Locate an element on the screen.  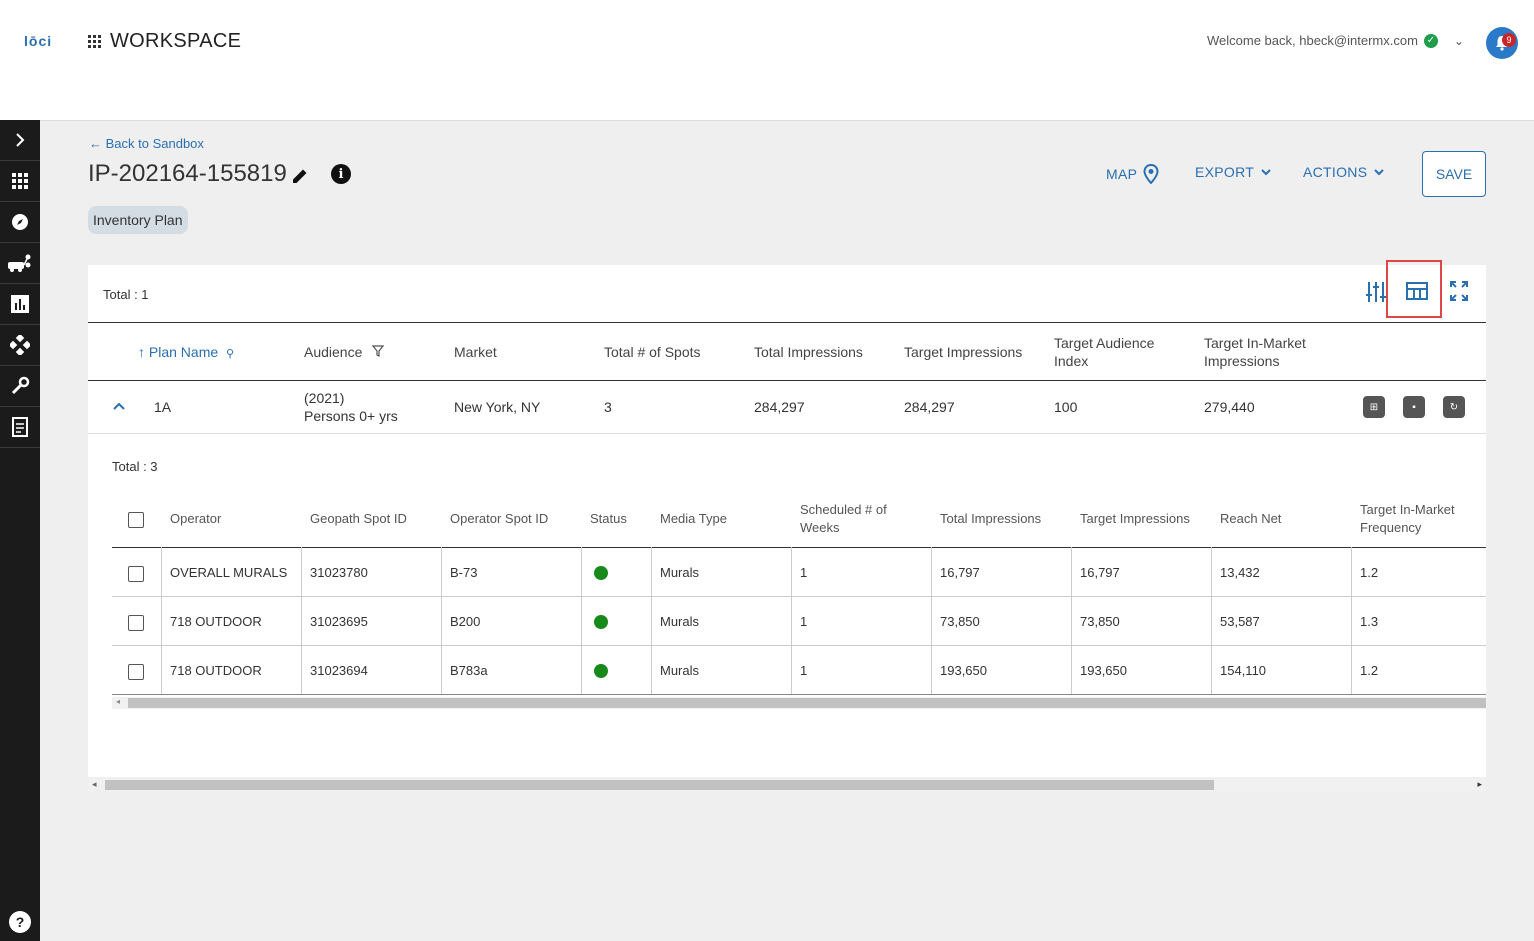
sidebar-item-workspace is located at coordinates (20, 181).